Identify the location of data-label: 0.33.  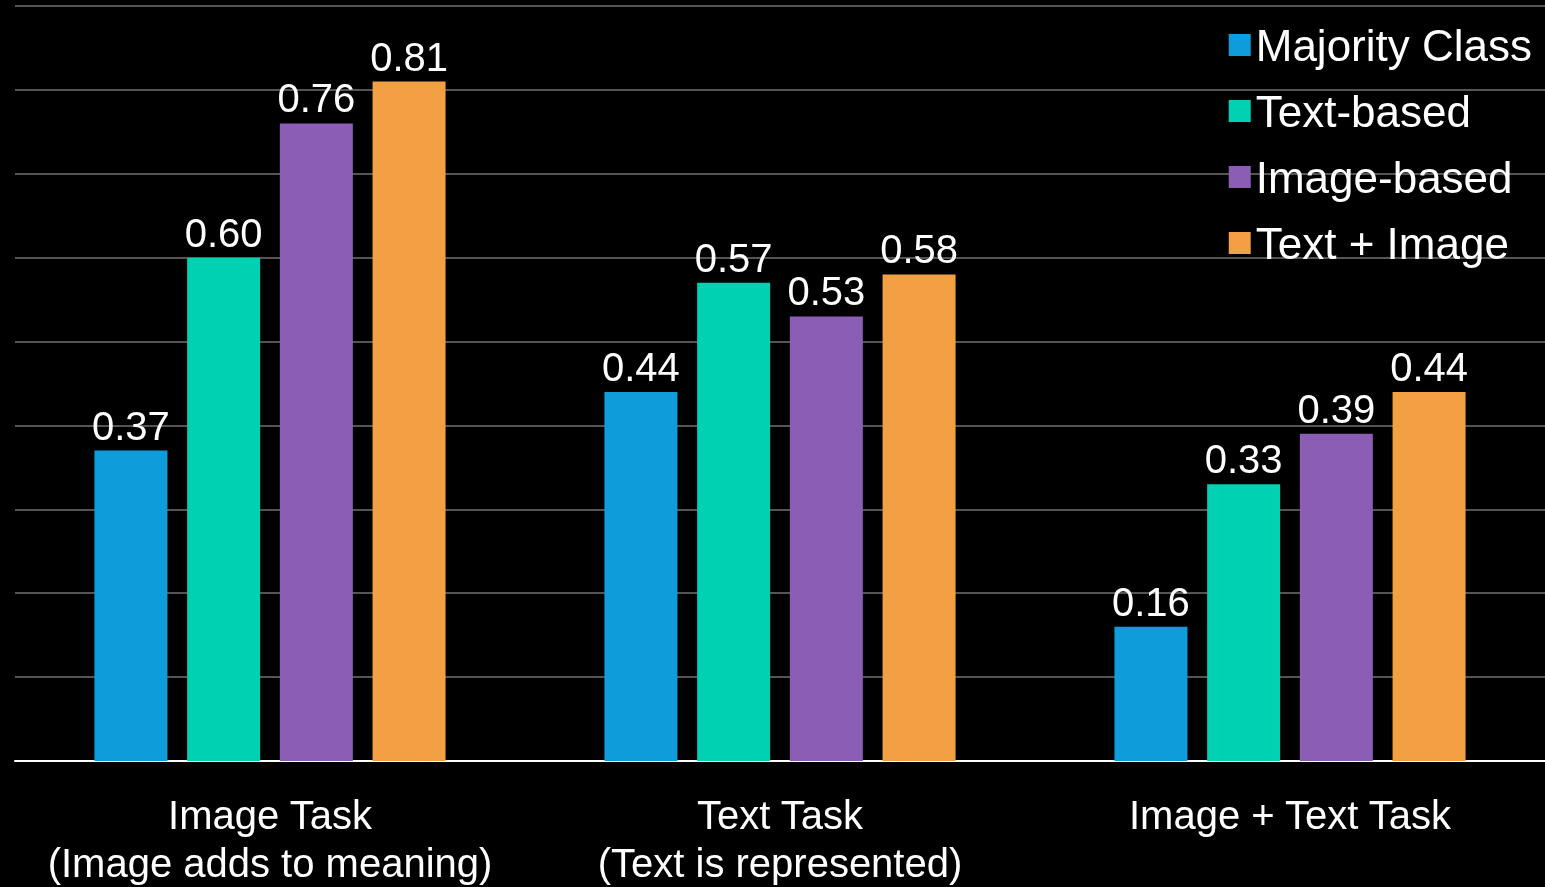
(1243, 459).